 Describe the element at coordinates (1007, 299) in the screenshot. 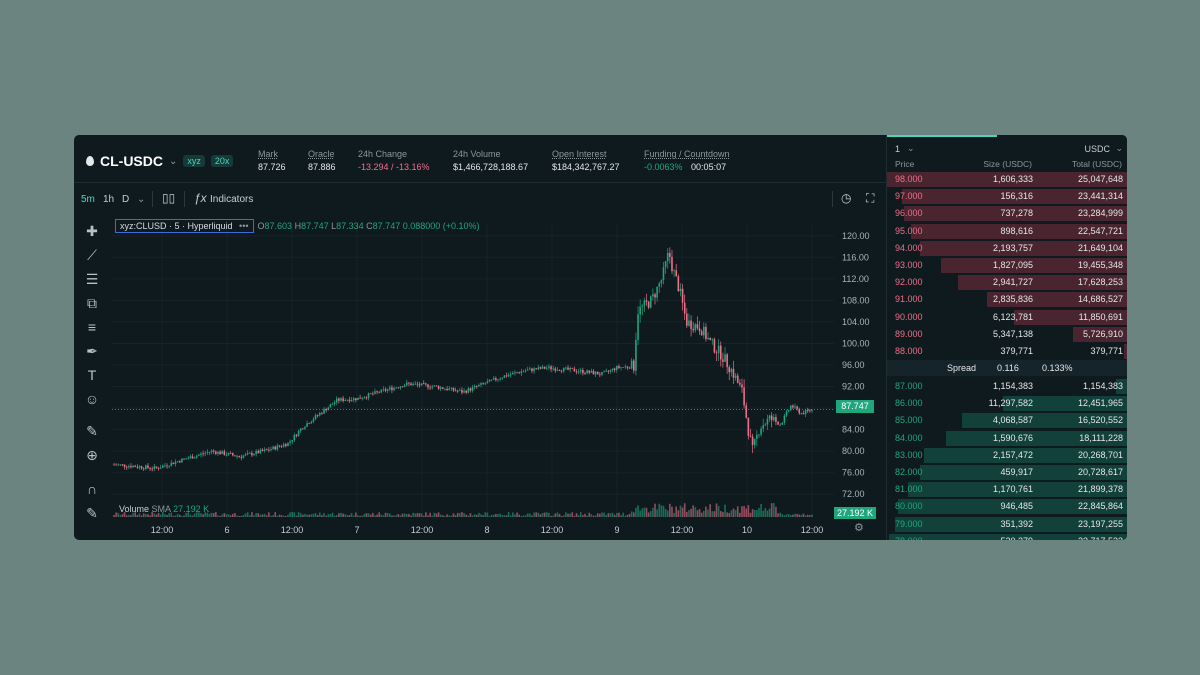

I see `ask-row: 91.000 2,835,836 14,686,527` at that location.